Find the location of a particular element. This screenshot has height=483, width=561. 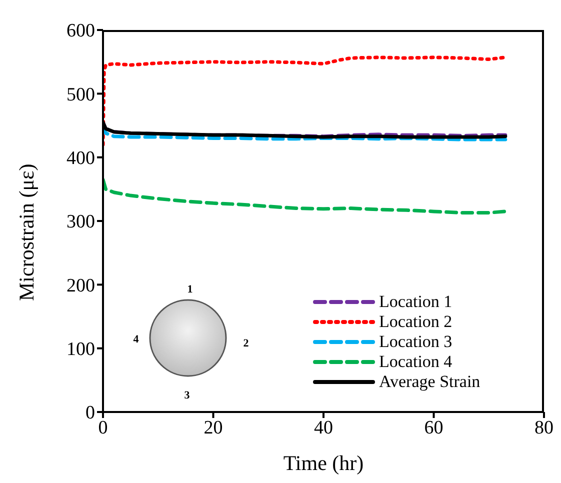

y-tick-label: 300 is located at coordinates (80, 222).